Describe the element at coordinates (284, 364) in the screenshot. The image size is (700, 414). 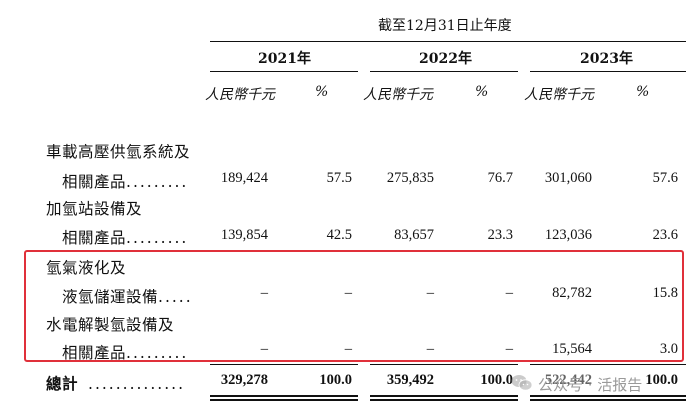
I see `subtotal-rule-2021` at that location.